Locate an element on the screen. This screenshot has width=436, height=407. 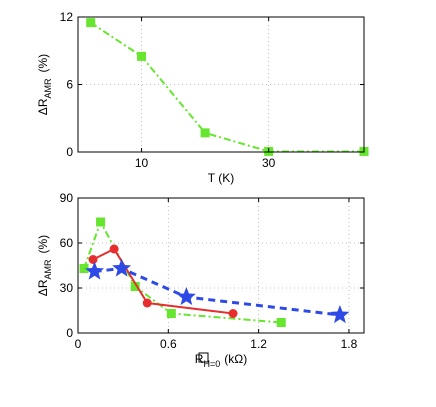
x-tick-label: 1.2 is located at coordinates (258, 344).